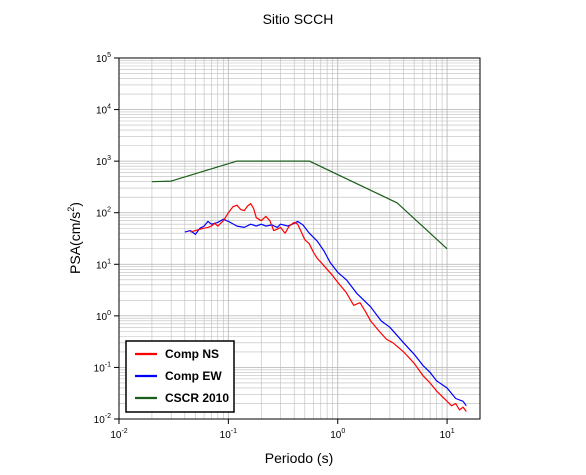  Describe the element at coordinates (75, 243) in the screenshot. I see `y-axis-label-base: PSA(cm/s` at that location.